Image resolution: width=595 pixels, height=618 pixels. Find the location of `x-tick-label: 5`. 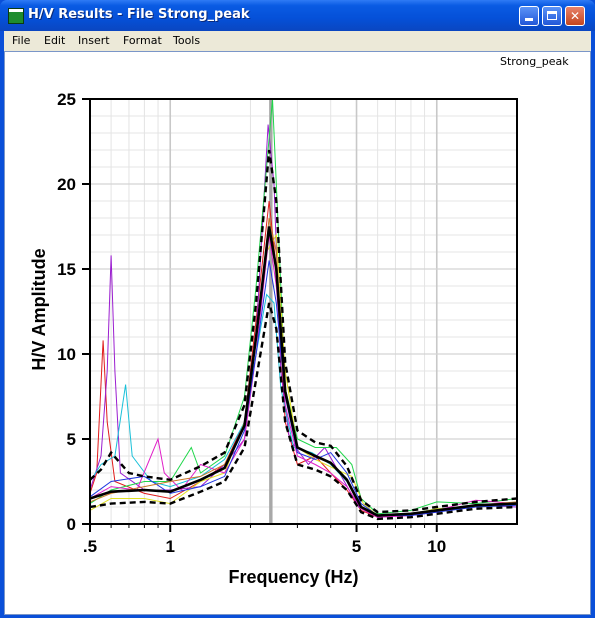

x-tick-label: 5 is located at coordinates (356, 546).